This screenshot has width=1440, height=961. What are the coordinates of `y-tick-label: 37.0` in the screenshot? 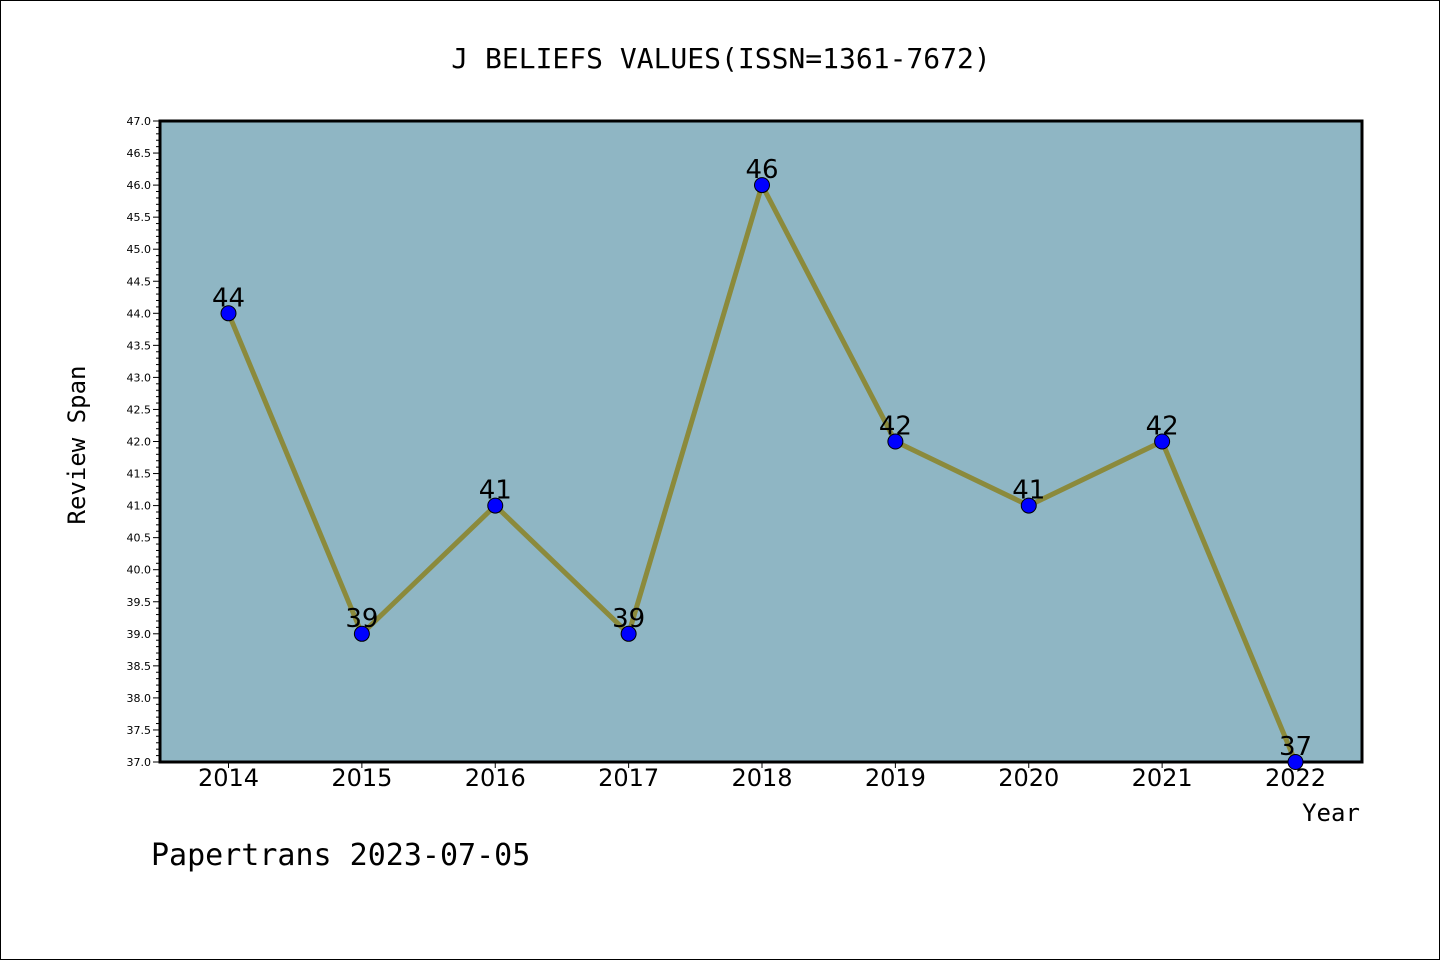 It's located at (139, 762).